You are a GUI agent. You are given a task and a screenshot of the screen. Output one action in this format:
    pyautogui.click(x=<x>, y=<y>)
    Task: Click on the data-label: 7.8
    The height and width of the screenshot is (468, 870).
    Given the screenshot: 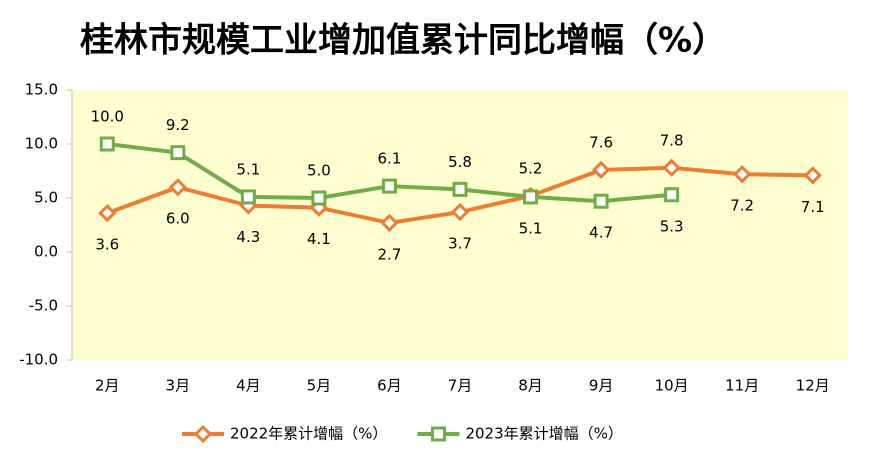 What is the action you would take?
    pyautogui.click(x=672, y=140)
    